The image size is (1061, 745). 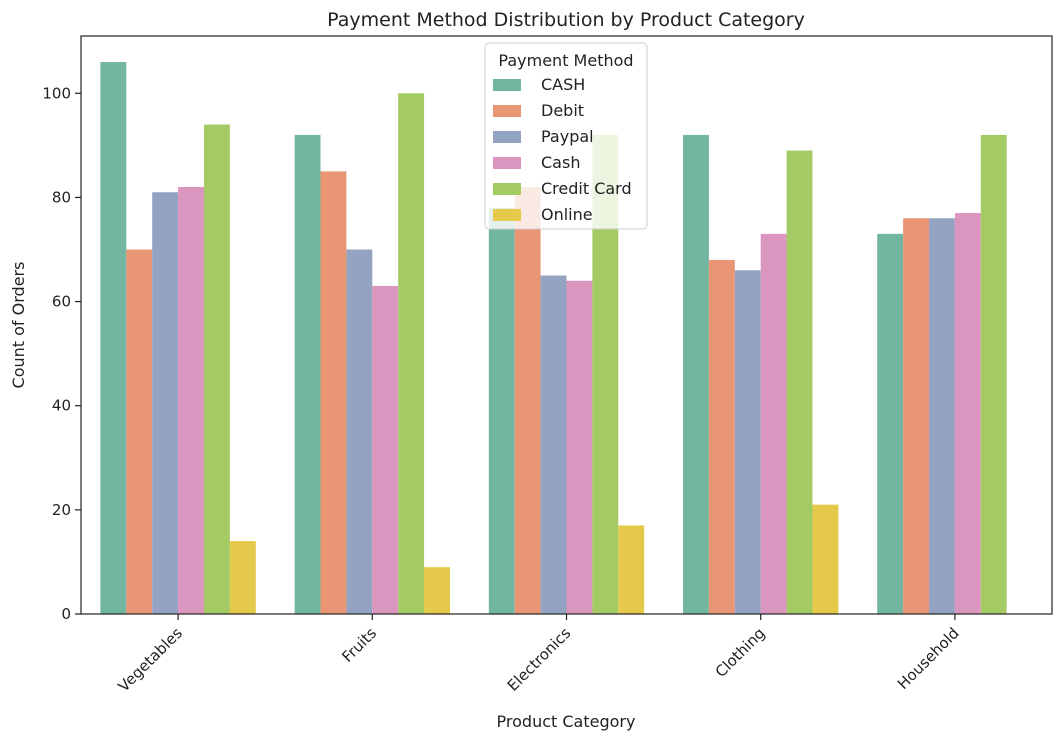 What do you see at coordinates (527, 400) in the screenshot?
I see `bar-electronics-debit` at bounding box center [527, 400].